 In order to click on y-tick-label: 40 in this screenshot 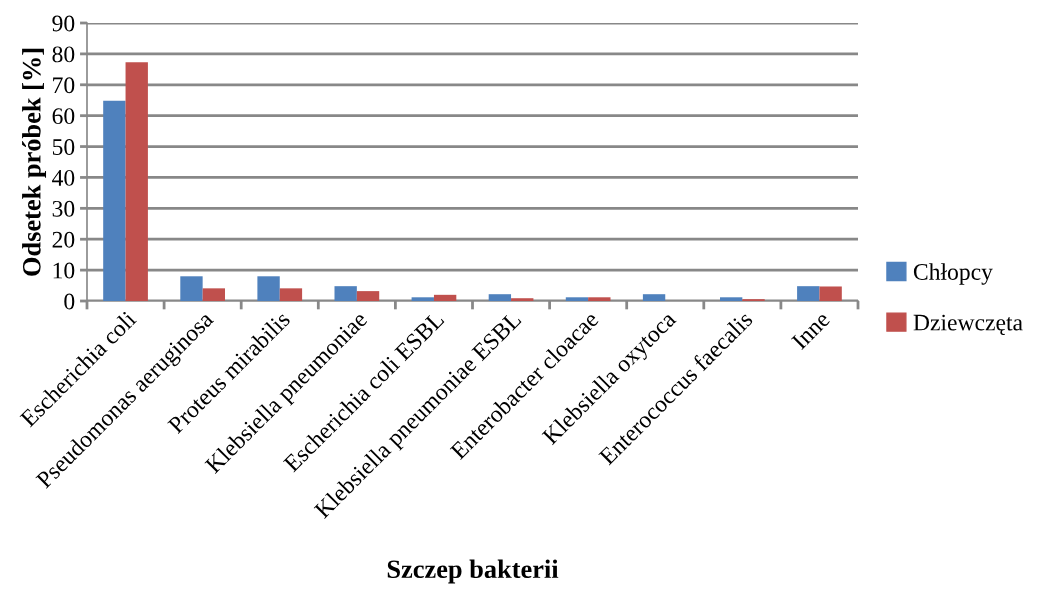, I will do `click(63, 177)`.